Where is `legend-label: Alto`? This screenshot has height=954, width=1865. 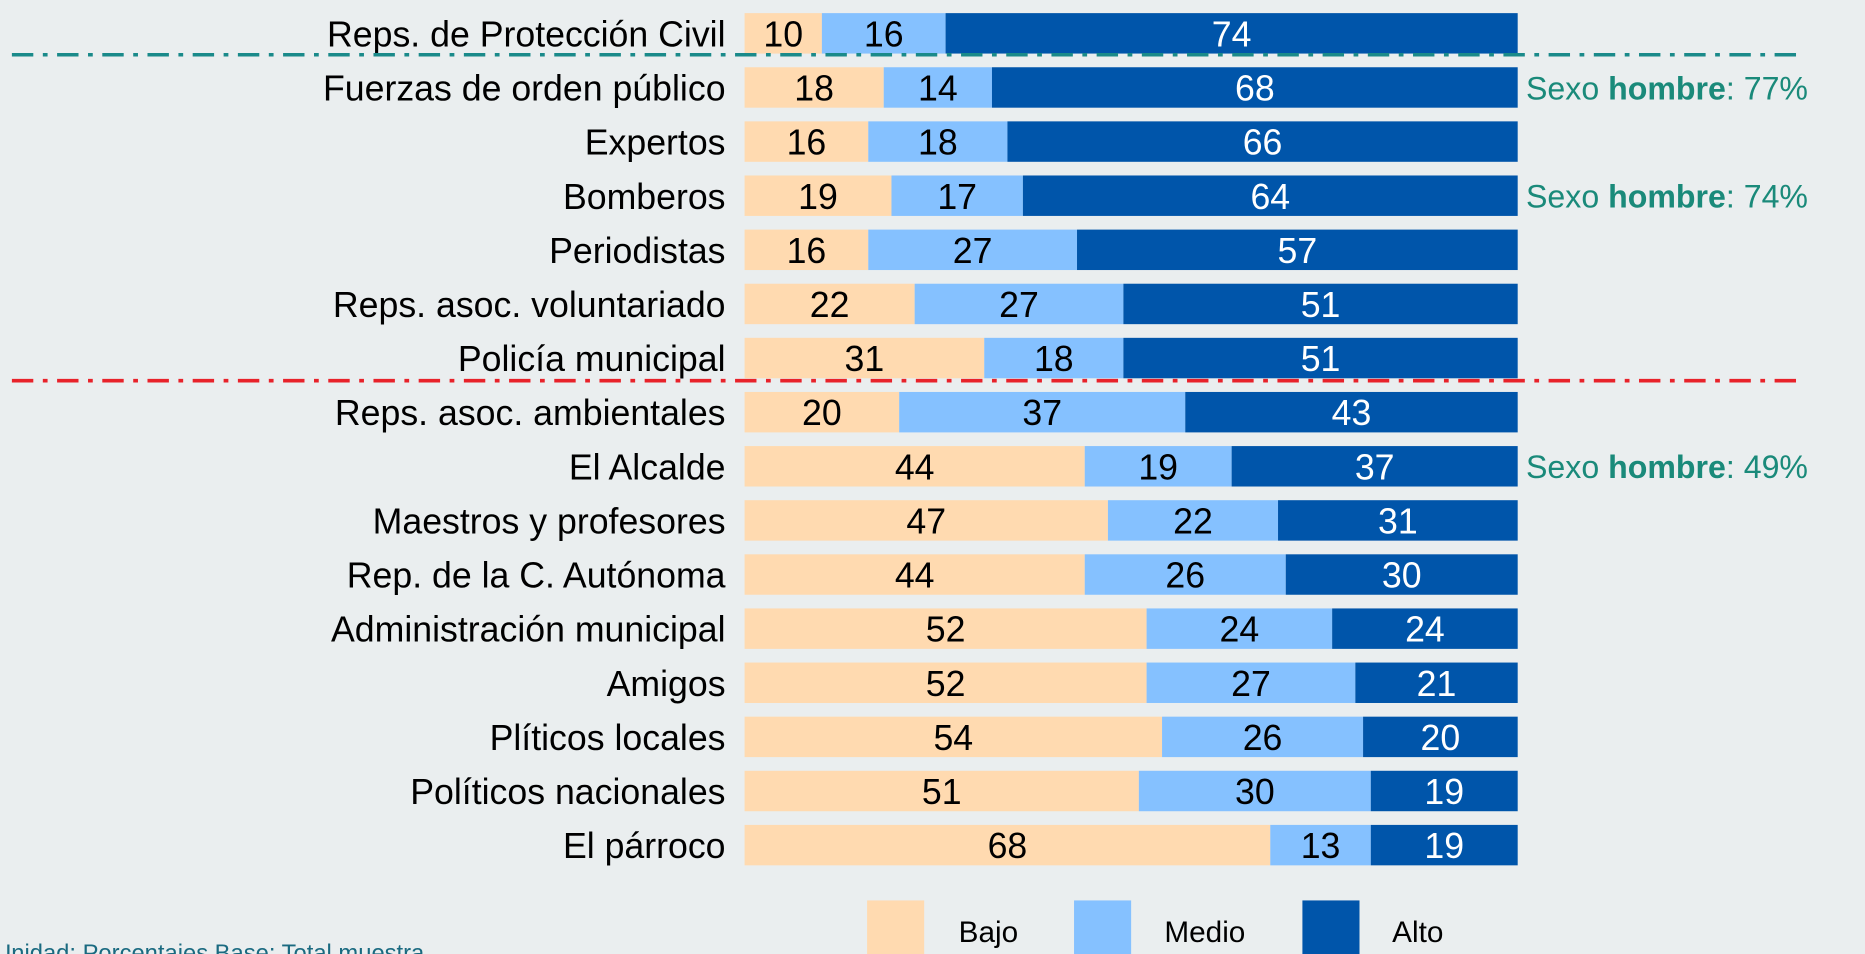 legend-label: Alto is located at coordinates (1417, 932).